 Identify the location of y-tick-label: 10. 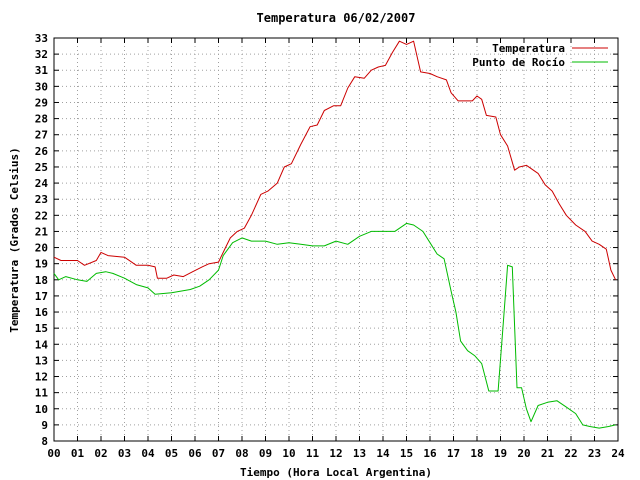
(41, 409).